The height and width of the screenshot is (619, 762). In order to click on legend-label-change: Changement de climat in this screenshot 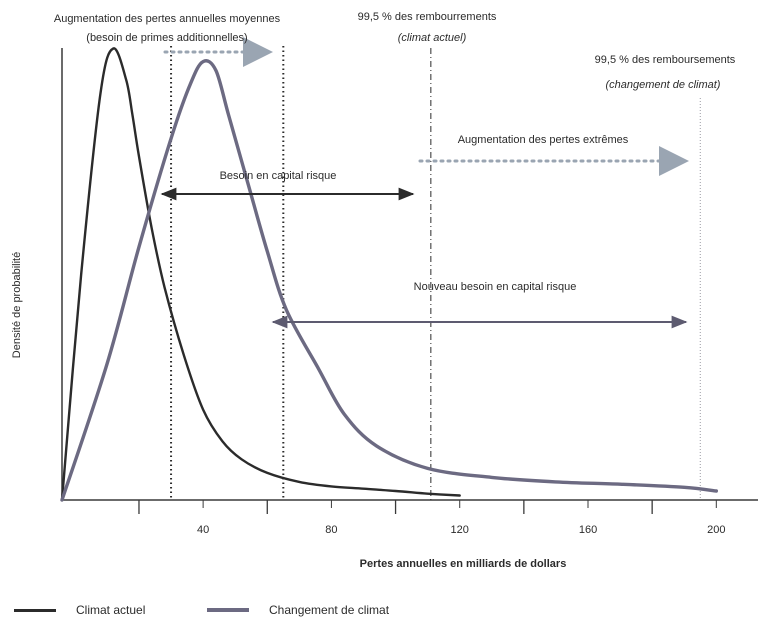, I will do `click(329, 610)`.